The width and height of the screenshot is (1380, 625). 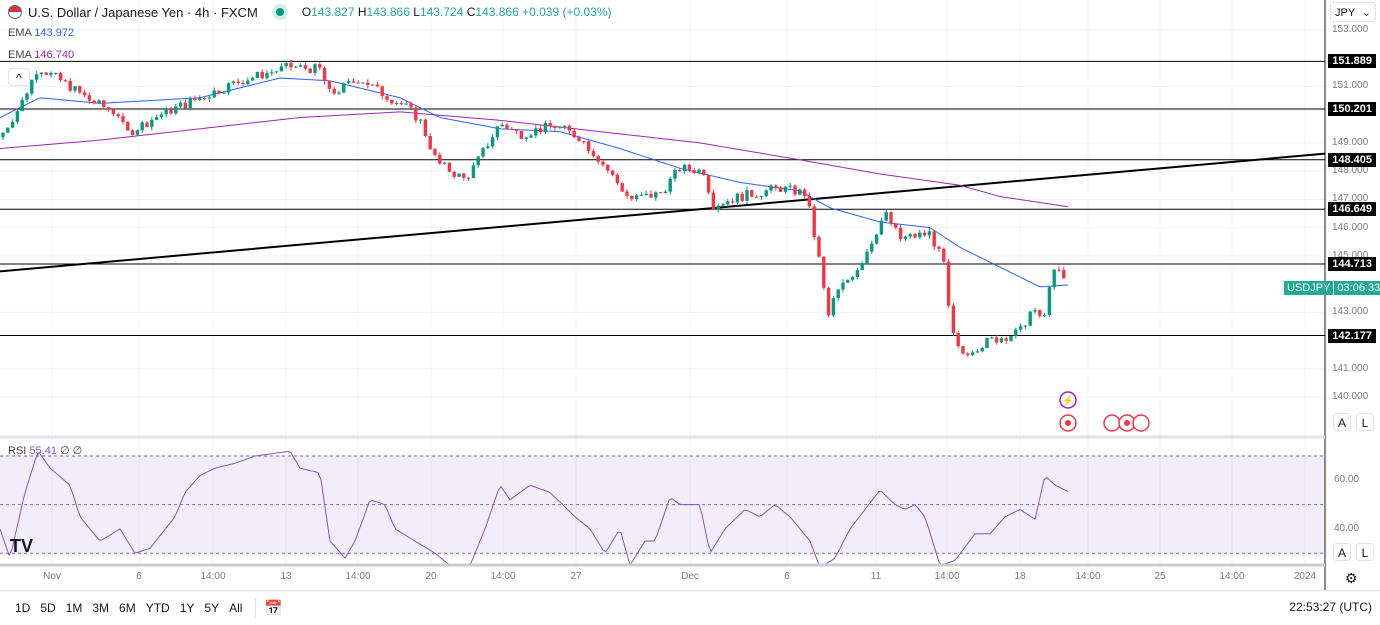 I want to click on event-icons: ⚡, so click(x=1104, y=411).